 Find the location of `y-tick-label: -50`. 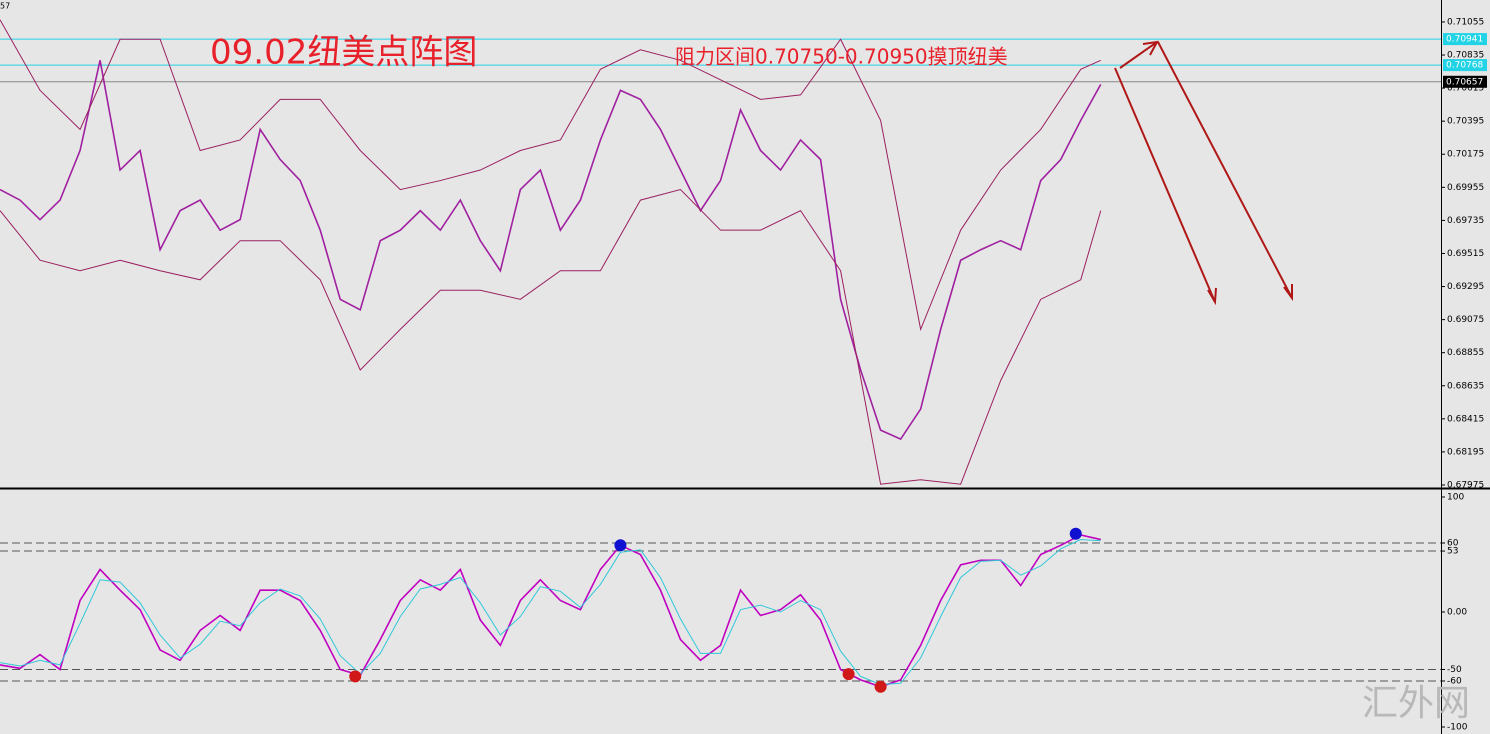

y-tick-label: -50 is located at coordinates (1454, 670).